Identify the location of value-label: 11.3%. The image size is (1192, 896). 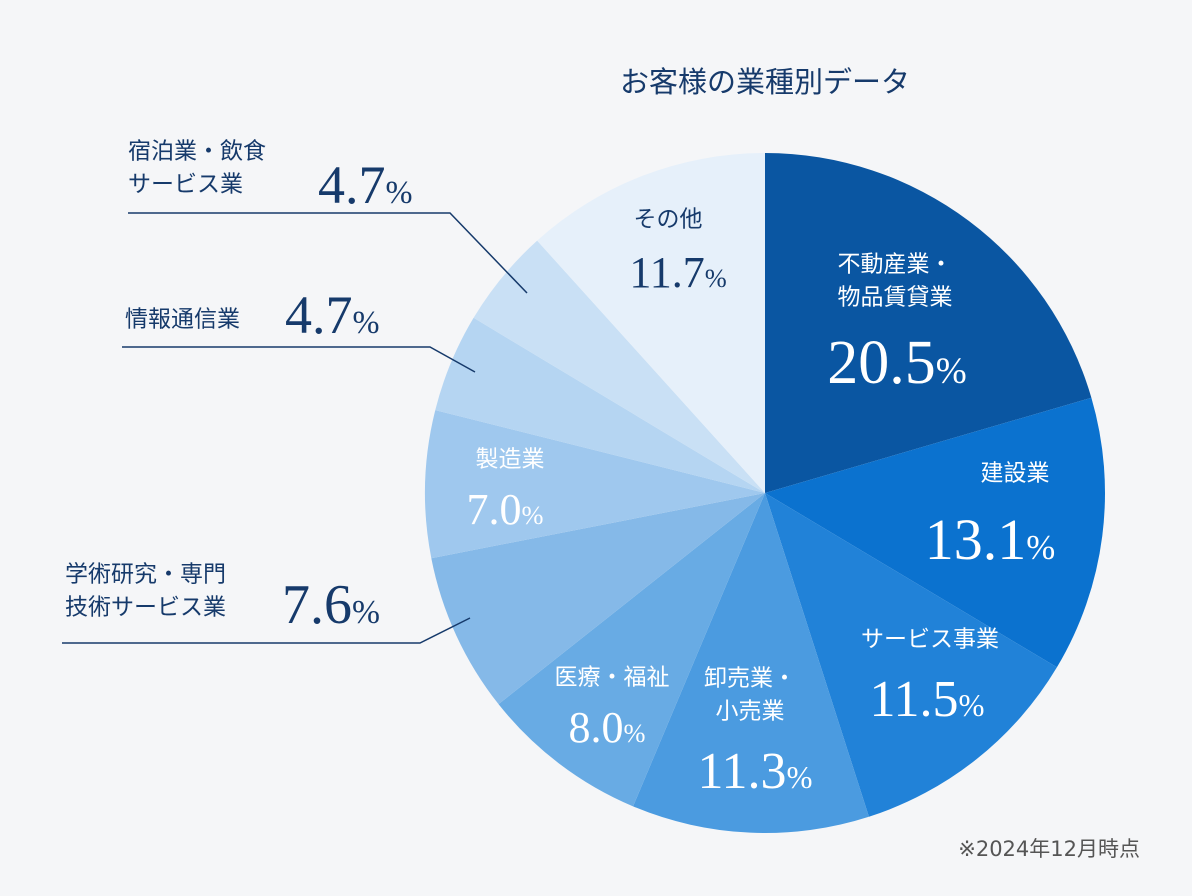
(755, 771).